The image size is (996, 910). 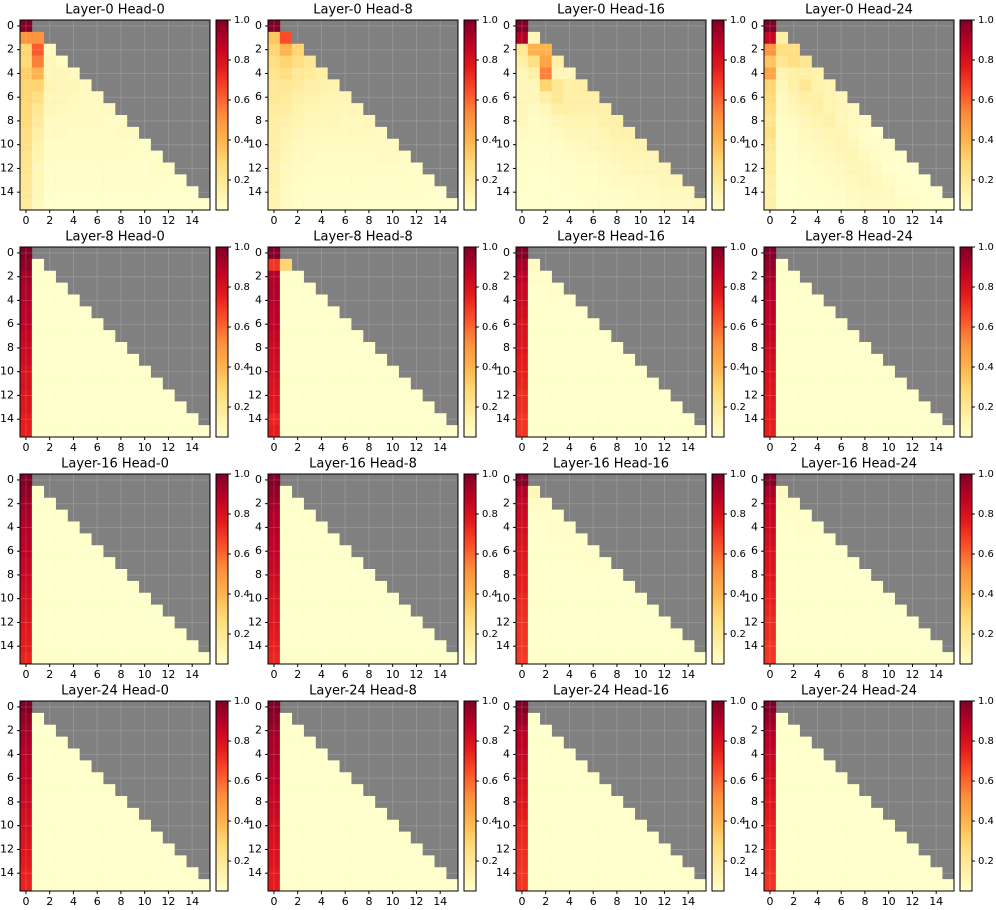 I want to click on colorbar-tick-label: 0.8, so click(x=242, y=287).